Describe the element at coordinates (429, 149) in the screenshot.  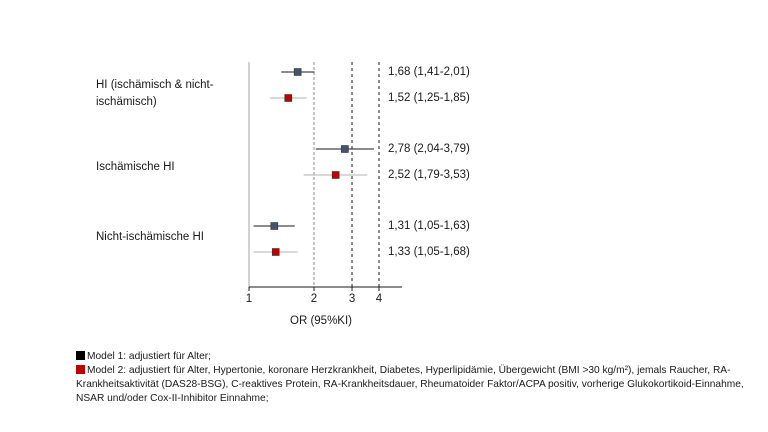
I see `or-value-label: 2,78 (2,04-3,79)` at that location.